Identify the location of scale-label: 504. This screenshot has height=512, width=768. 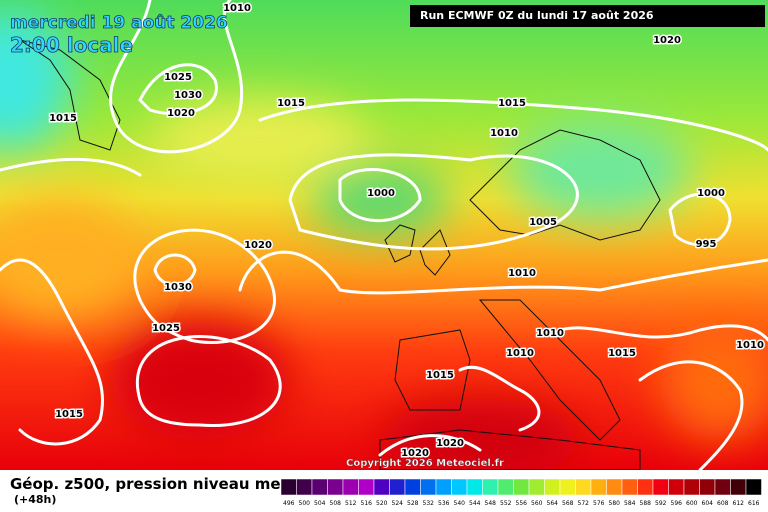
(320, 503).